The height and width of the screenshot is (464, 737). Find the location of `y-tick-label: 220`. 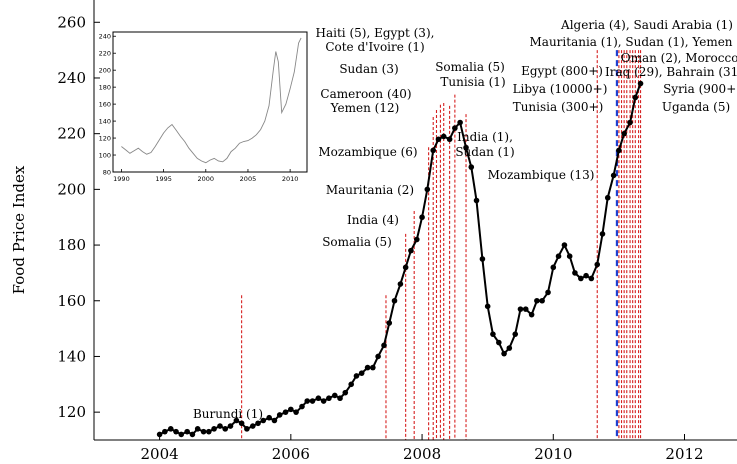

y-tick-label: 220 is located at coordinates (71, 134).